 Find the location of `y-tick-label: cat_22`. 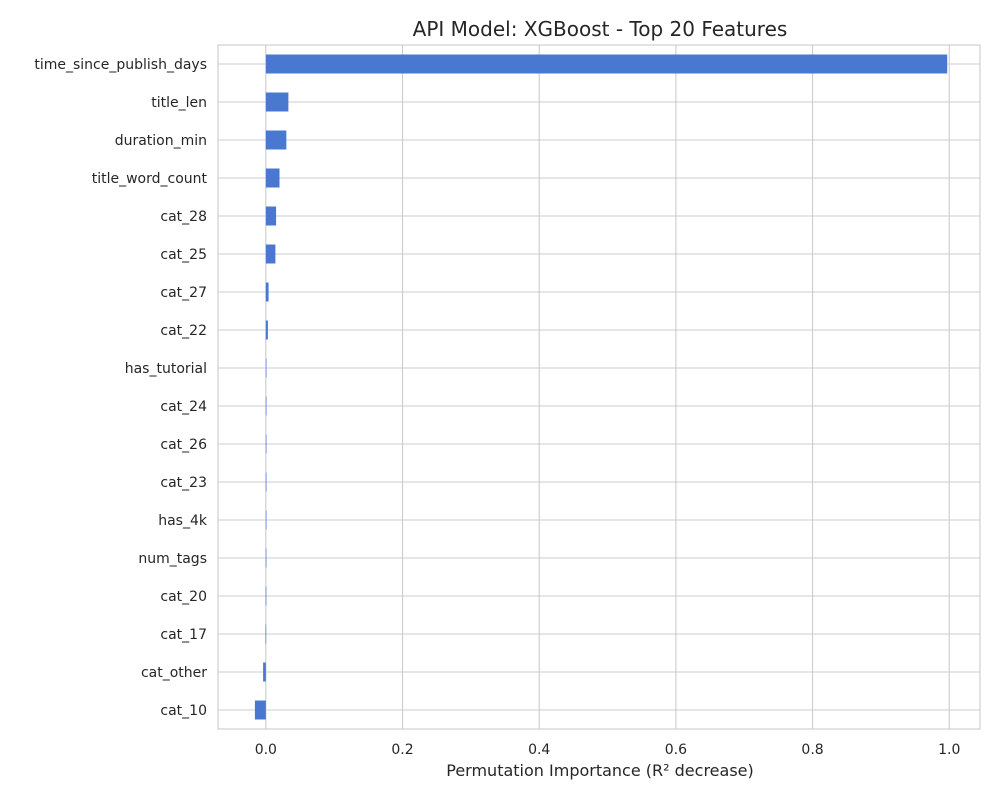

y-tick-label: cat_22 is located at coordinates (183, 331).